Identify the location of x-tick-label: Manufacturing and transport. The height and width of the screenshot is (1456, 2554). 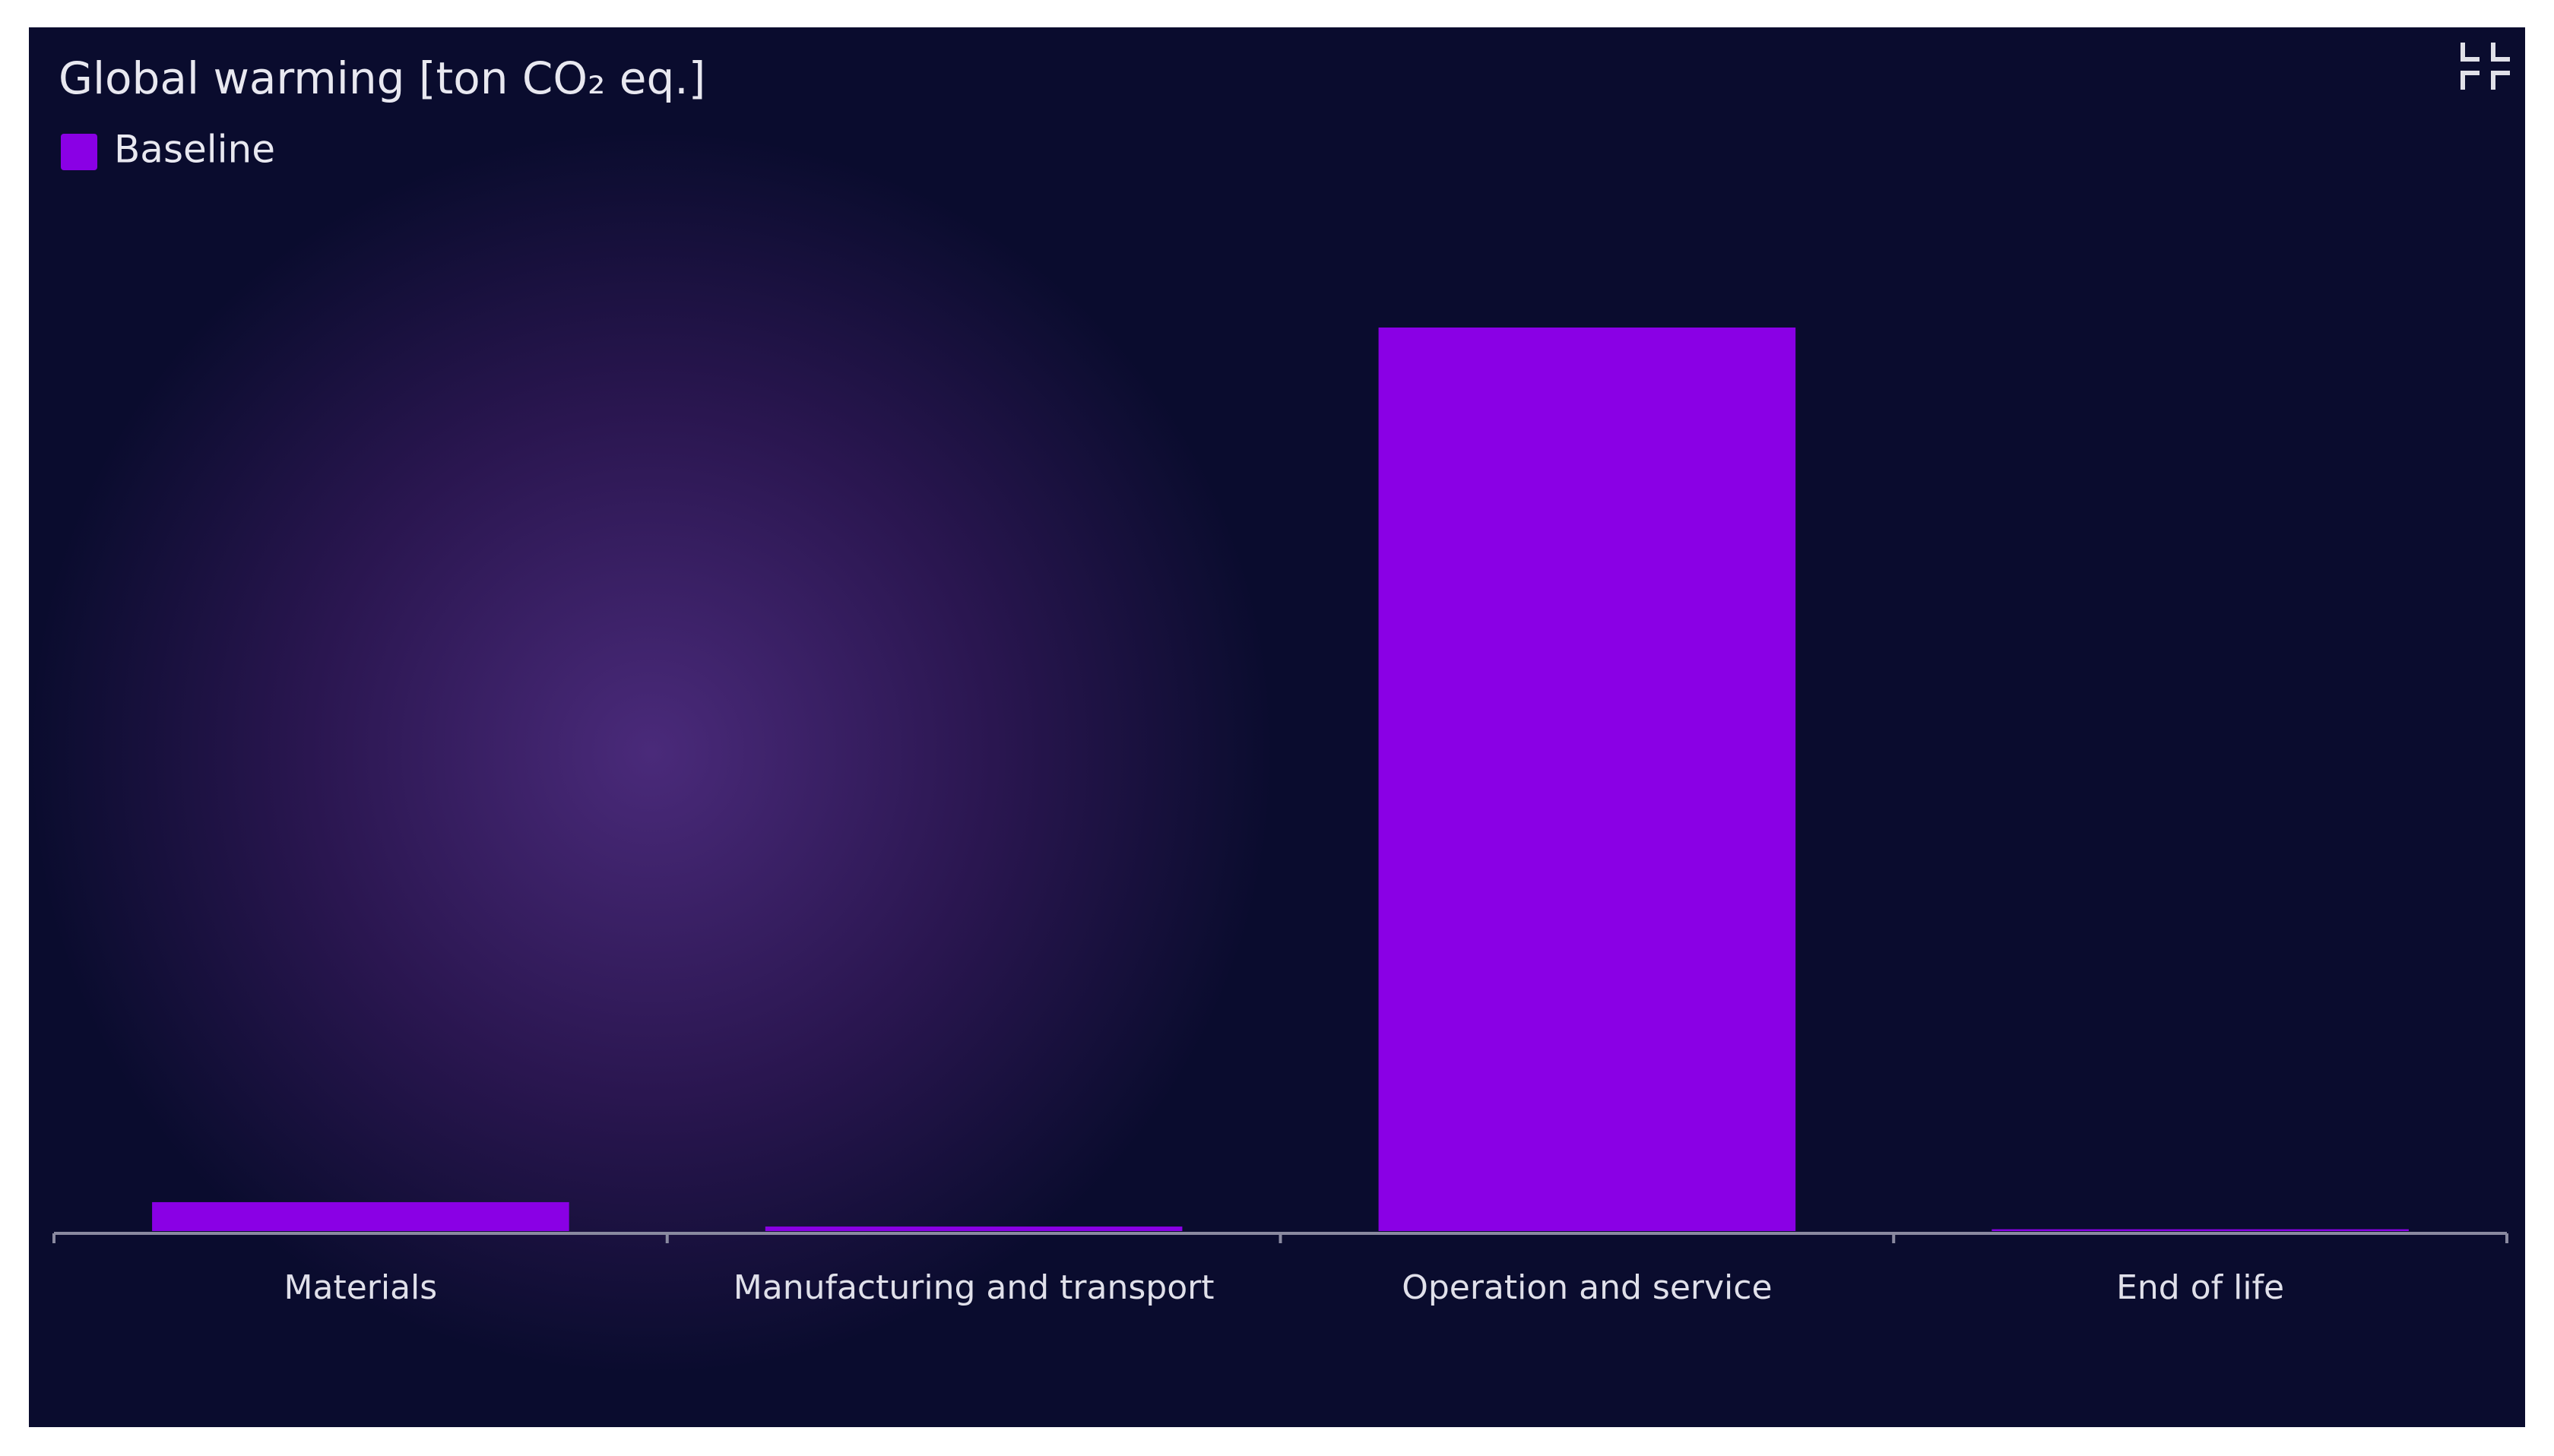
(974, 1287).